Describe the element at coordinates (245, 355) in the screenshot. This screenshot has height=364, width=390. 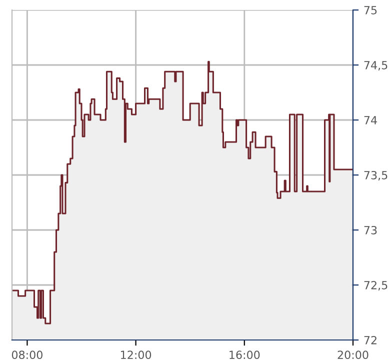
I see `x-tick-label: 16:00` at that location.